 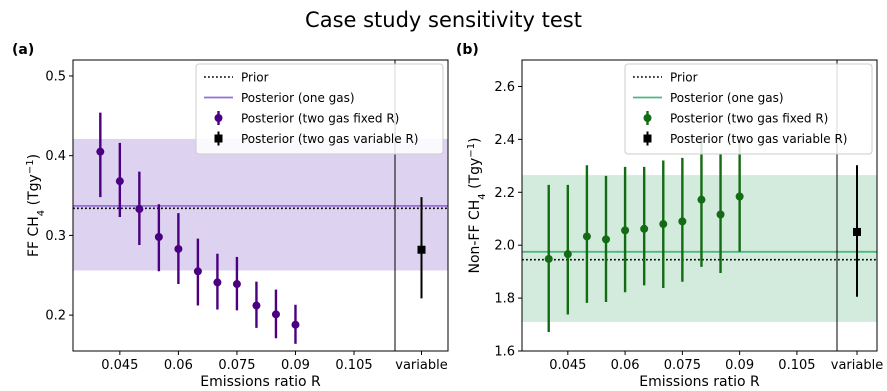 I want to click on posterior-one-gas-band, so click(x=260, y=204).